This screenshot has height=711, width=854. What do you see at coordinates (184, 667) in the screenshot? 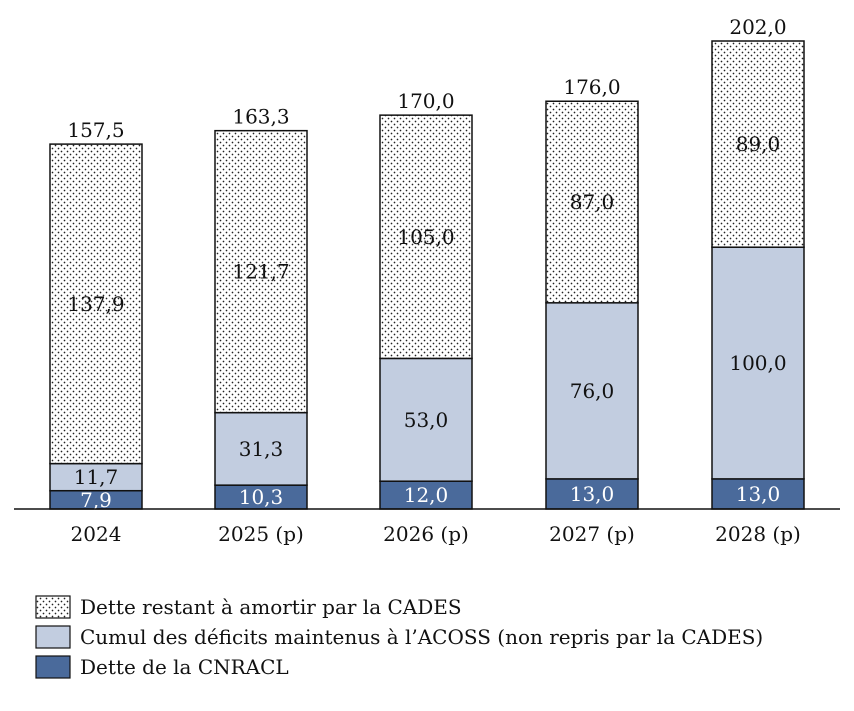
I see `legend-label: Dette de la CNRACL` at bounding box center [184, 667].